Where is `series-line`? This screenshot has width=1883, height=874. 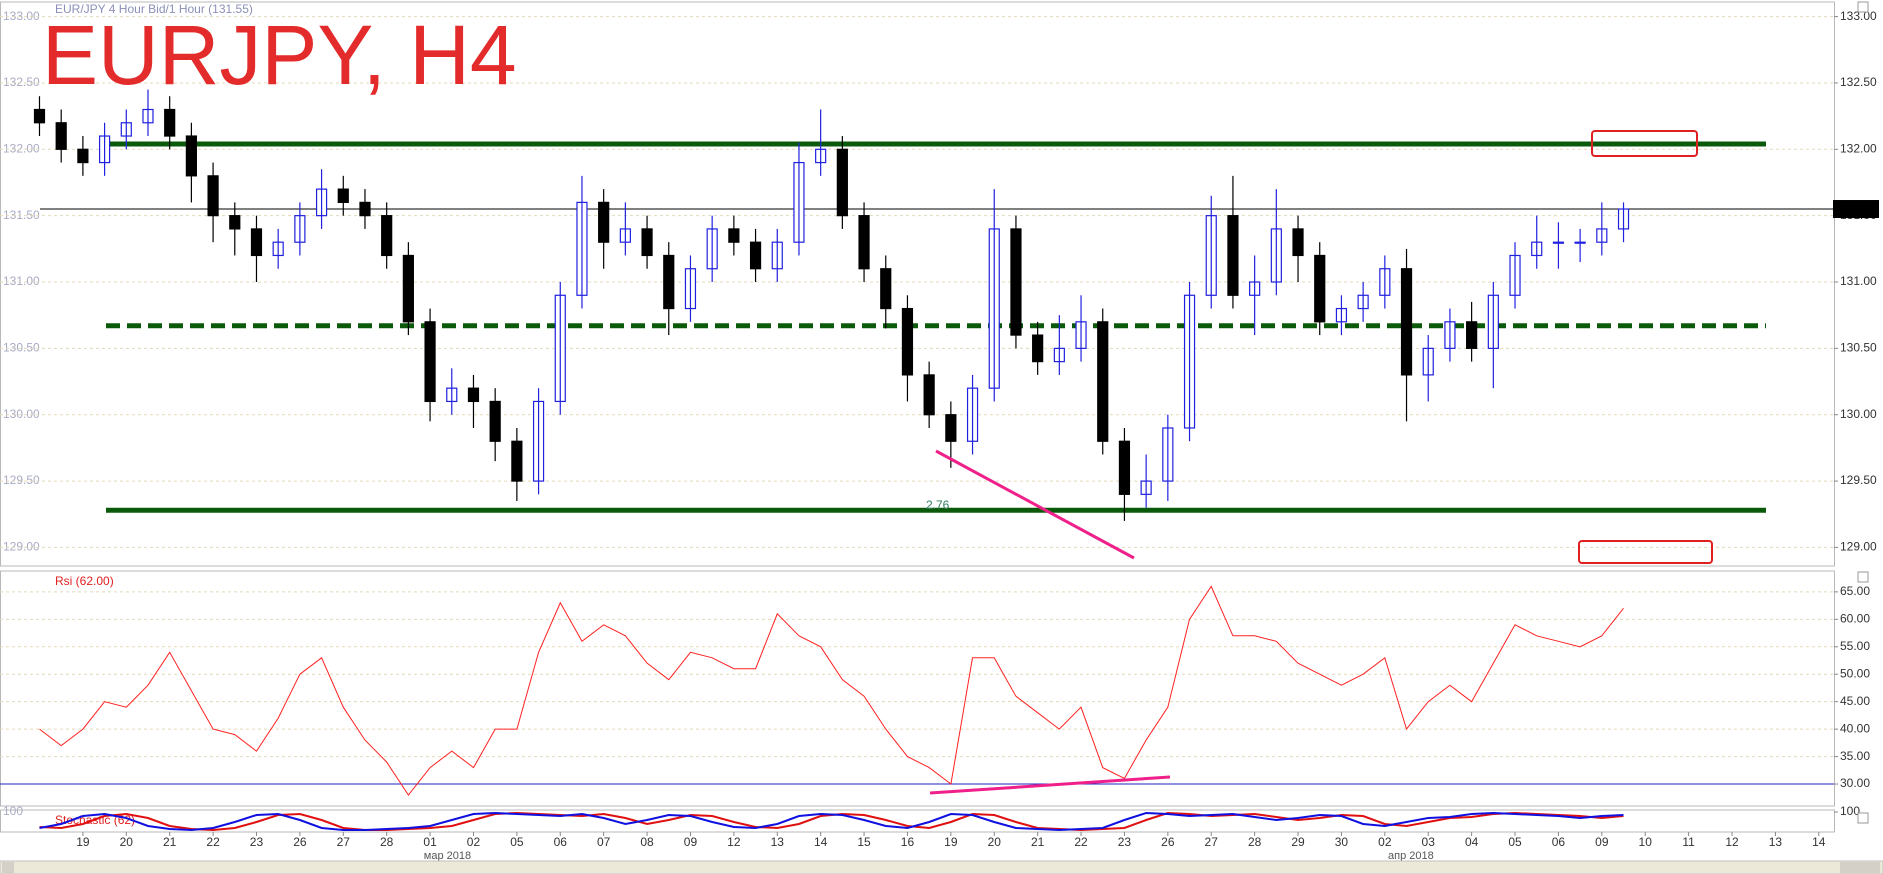 series-line is located at coordinates (831, 821).